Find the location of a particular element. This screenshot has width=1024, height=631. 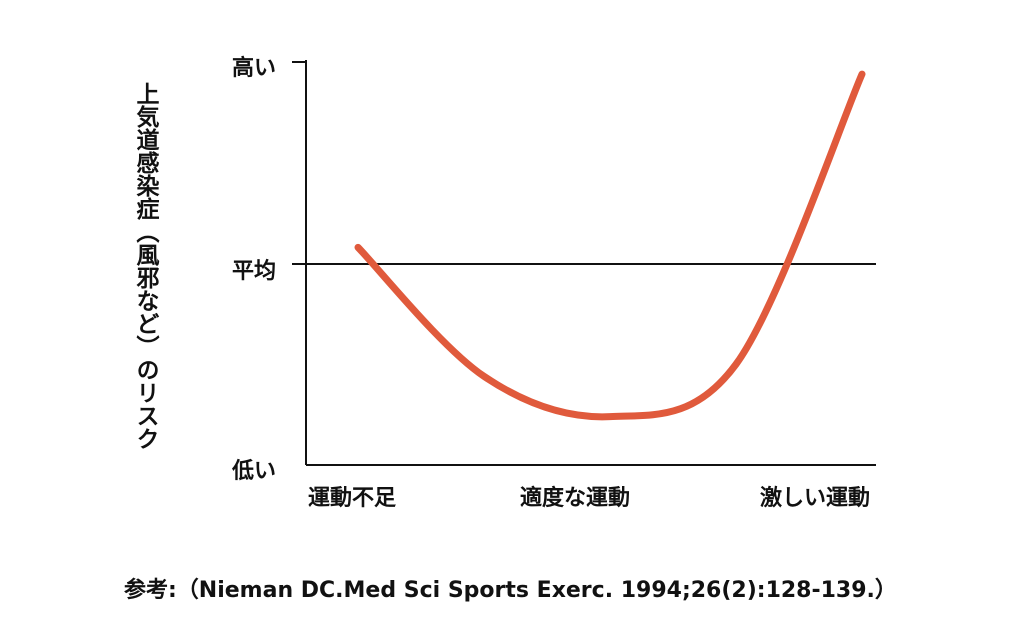

y-axis-label: 上気道感染症（風邪など）のリスク is located at coordinates (145, 266).